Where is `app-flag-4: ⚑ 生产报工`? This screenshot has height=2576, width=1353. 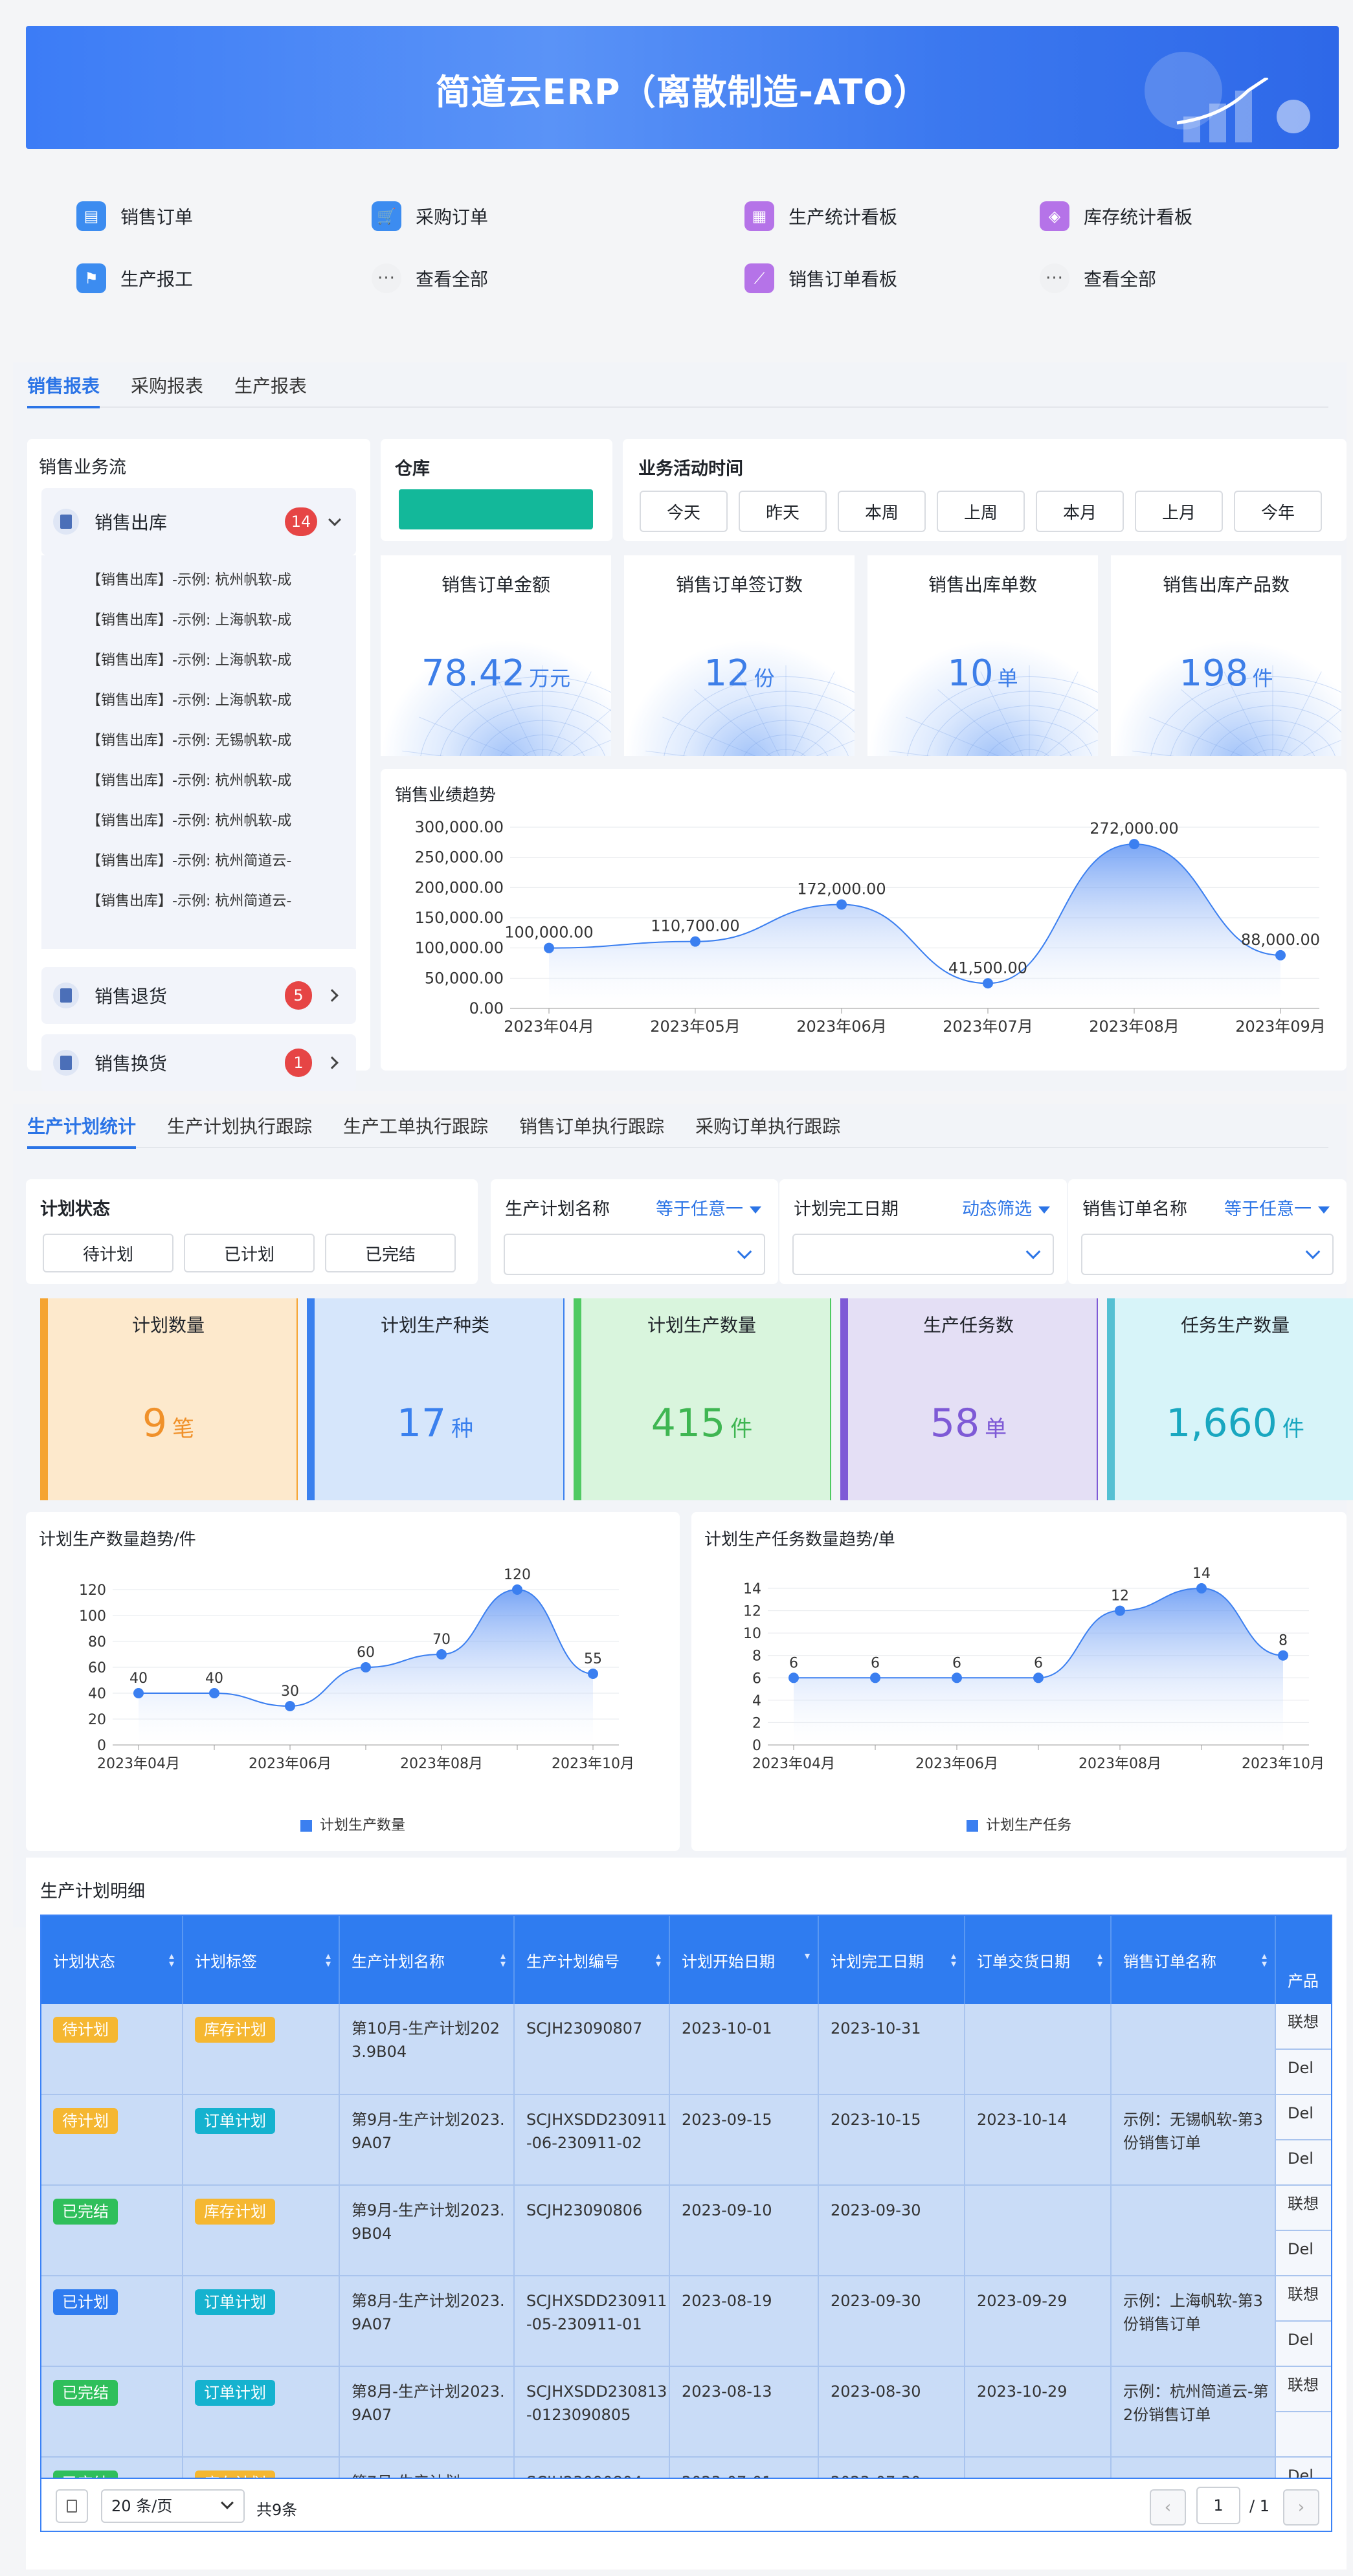 app-flag-4: ⚑ 生产报工 is located at coordinates (134, 278).